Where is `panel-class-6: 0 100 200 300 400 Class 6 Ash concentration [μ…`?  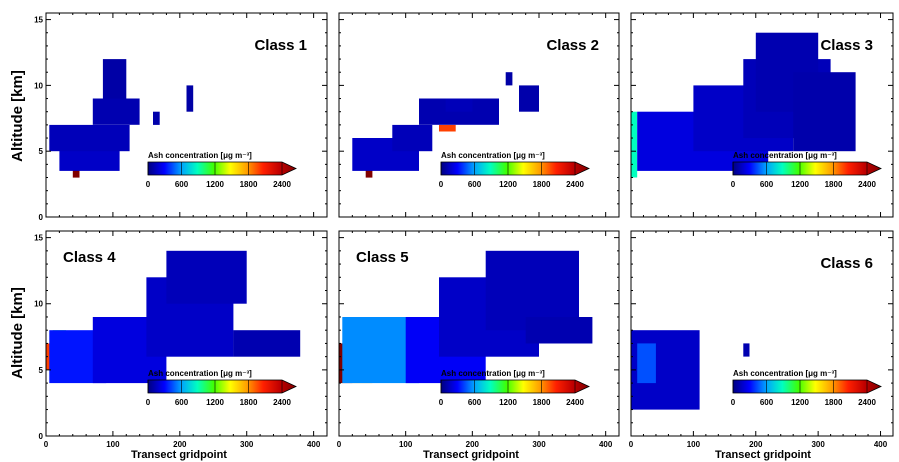
panel-class-6: 0 100 200 300 400 Class 6 Ash concentration [μ… is located at coordinates (761, 339).